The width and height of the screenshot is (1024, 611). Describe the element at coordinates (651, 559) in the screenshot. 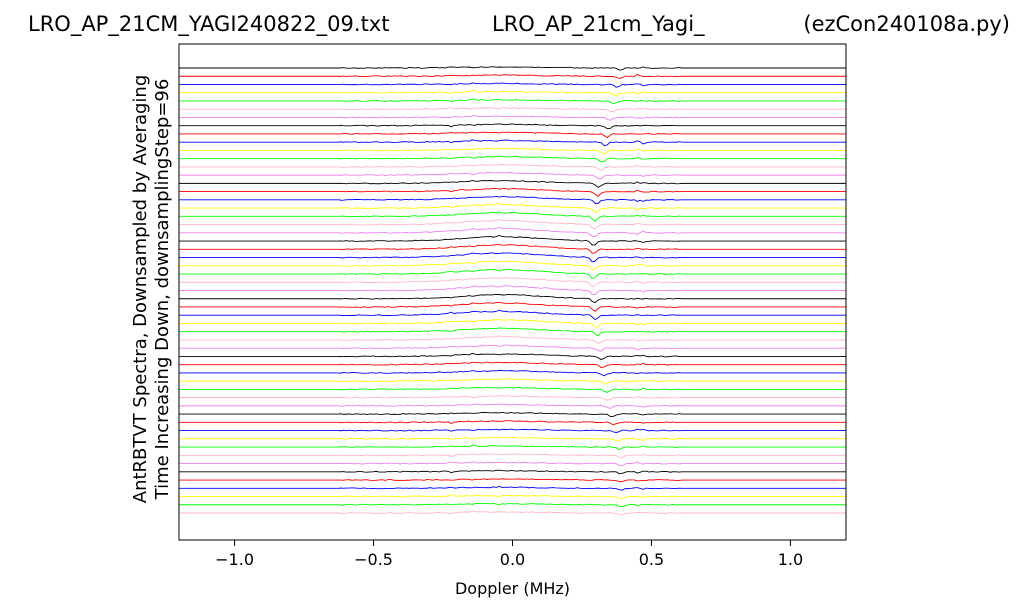

I see `x-tick-label: 0.5` at that location.